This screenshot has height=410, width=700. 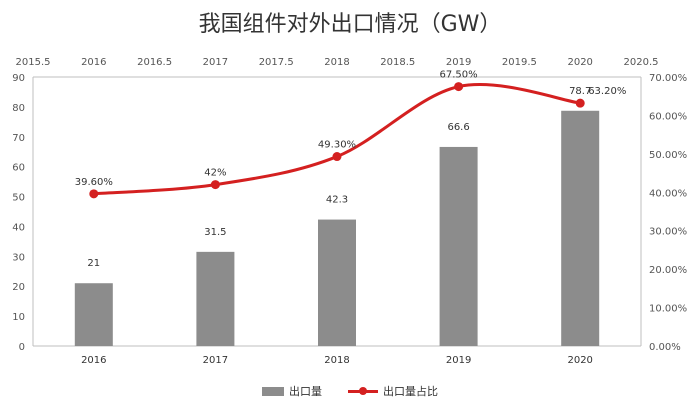 I want to click on top-tick-label: 2018, so click(x=336, y=62).